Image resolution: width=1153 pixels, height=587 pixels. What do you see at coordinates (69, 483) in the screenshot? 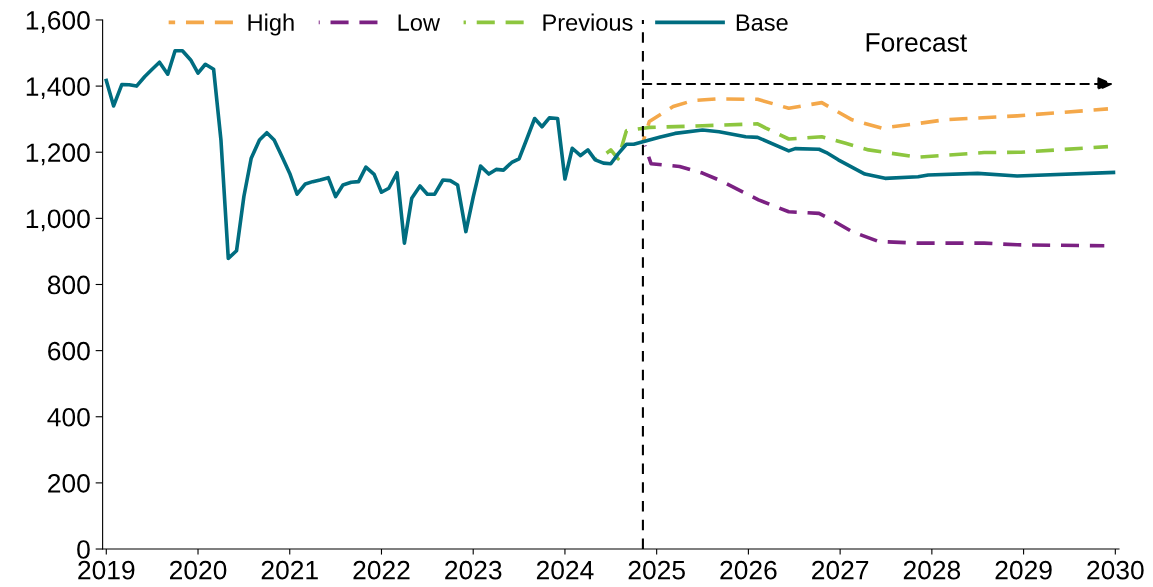
I see `y-tick-label: 200` at bounding box center [69, 483].